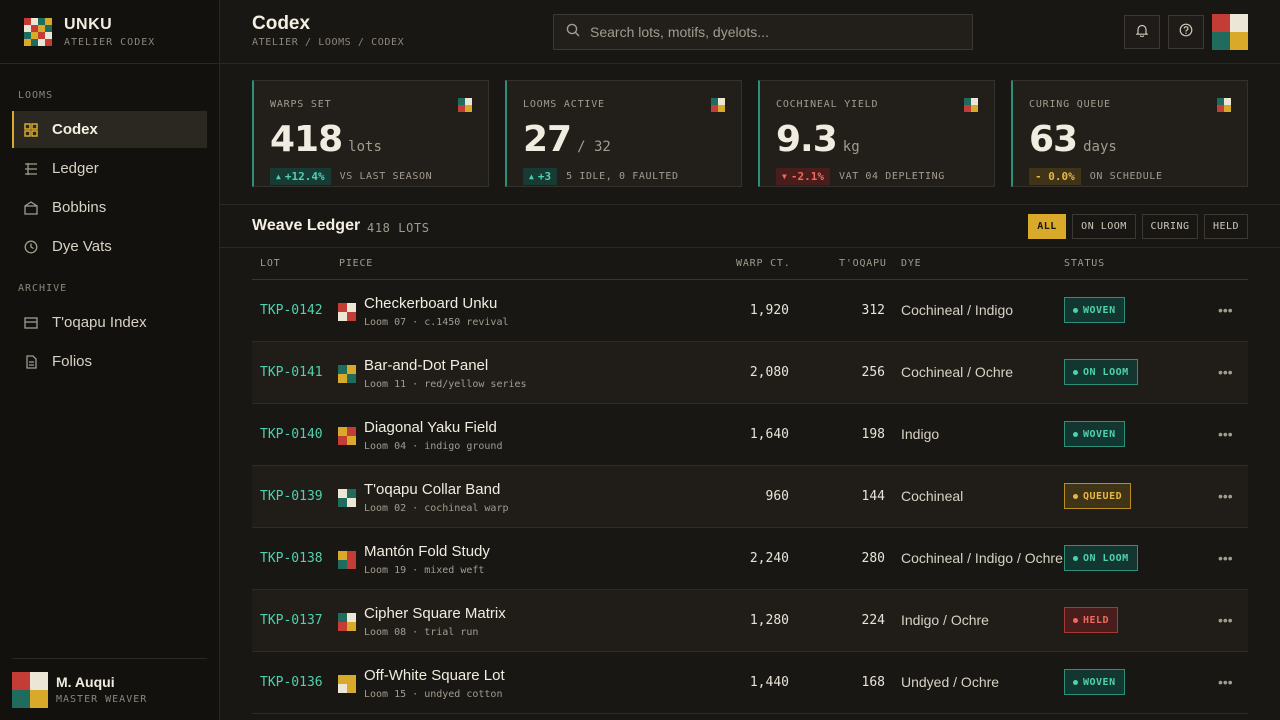 The width and height of the screenshot is (1280, 720). What do you see at coordinates (38, 31) in the screenshot?
I see `brand-logo-icon` at bounding box center [38, 31].